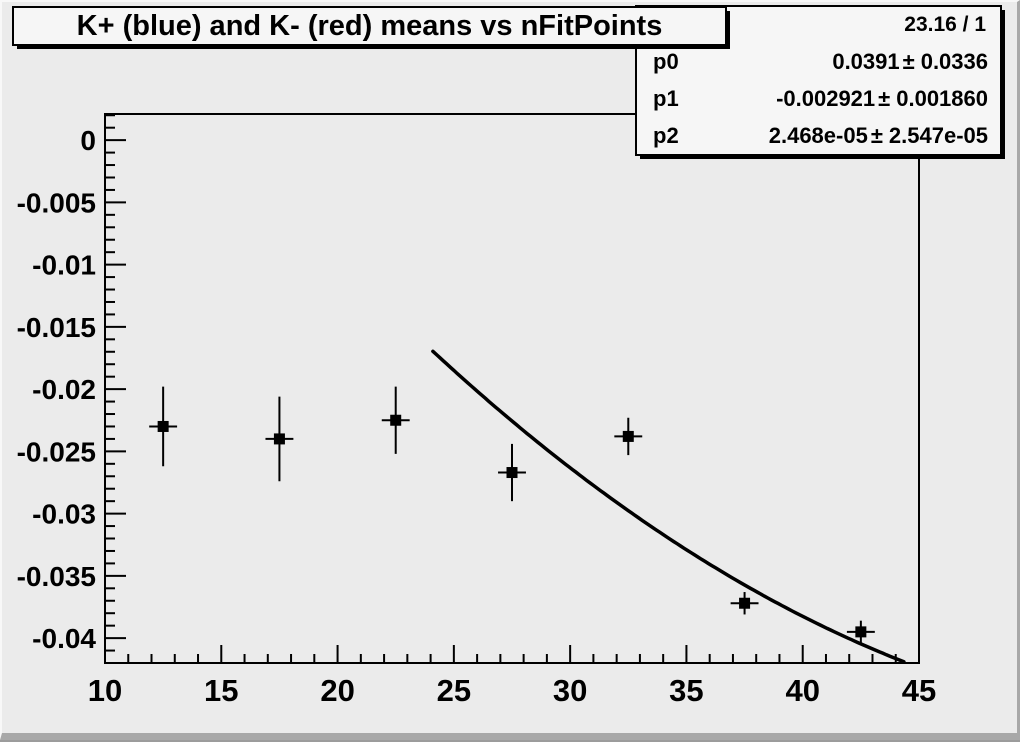  Describe the element at coordinates (105, 690) in the screenshot. I see `x-tick-label: 10` at that location.